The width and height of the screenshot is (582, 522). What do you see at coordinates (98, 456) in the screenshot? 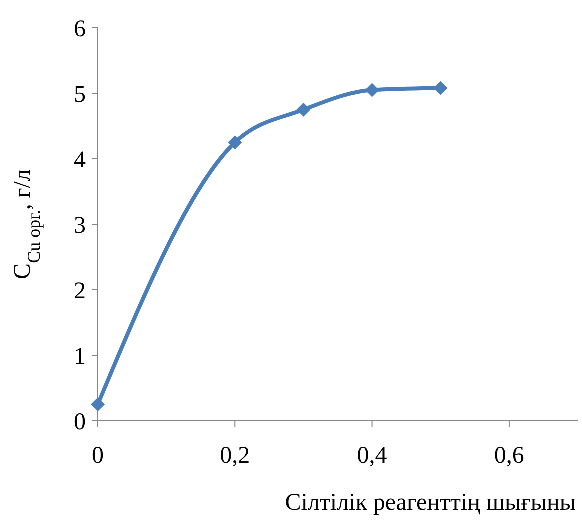
I see `x-tick-label: 0` at bounding box center [98, 456].